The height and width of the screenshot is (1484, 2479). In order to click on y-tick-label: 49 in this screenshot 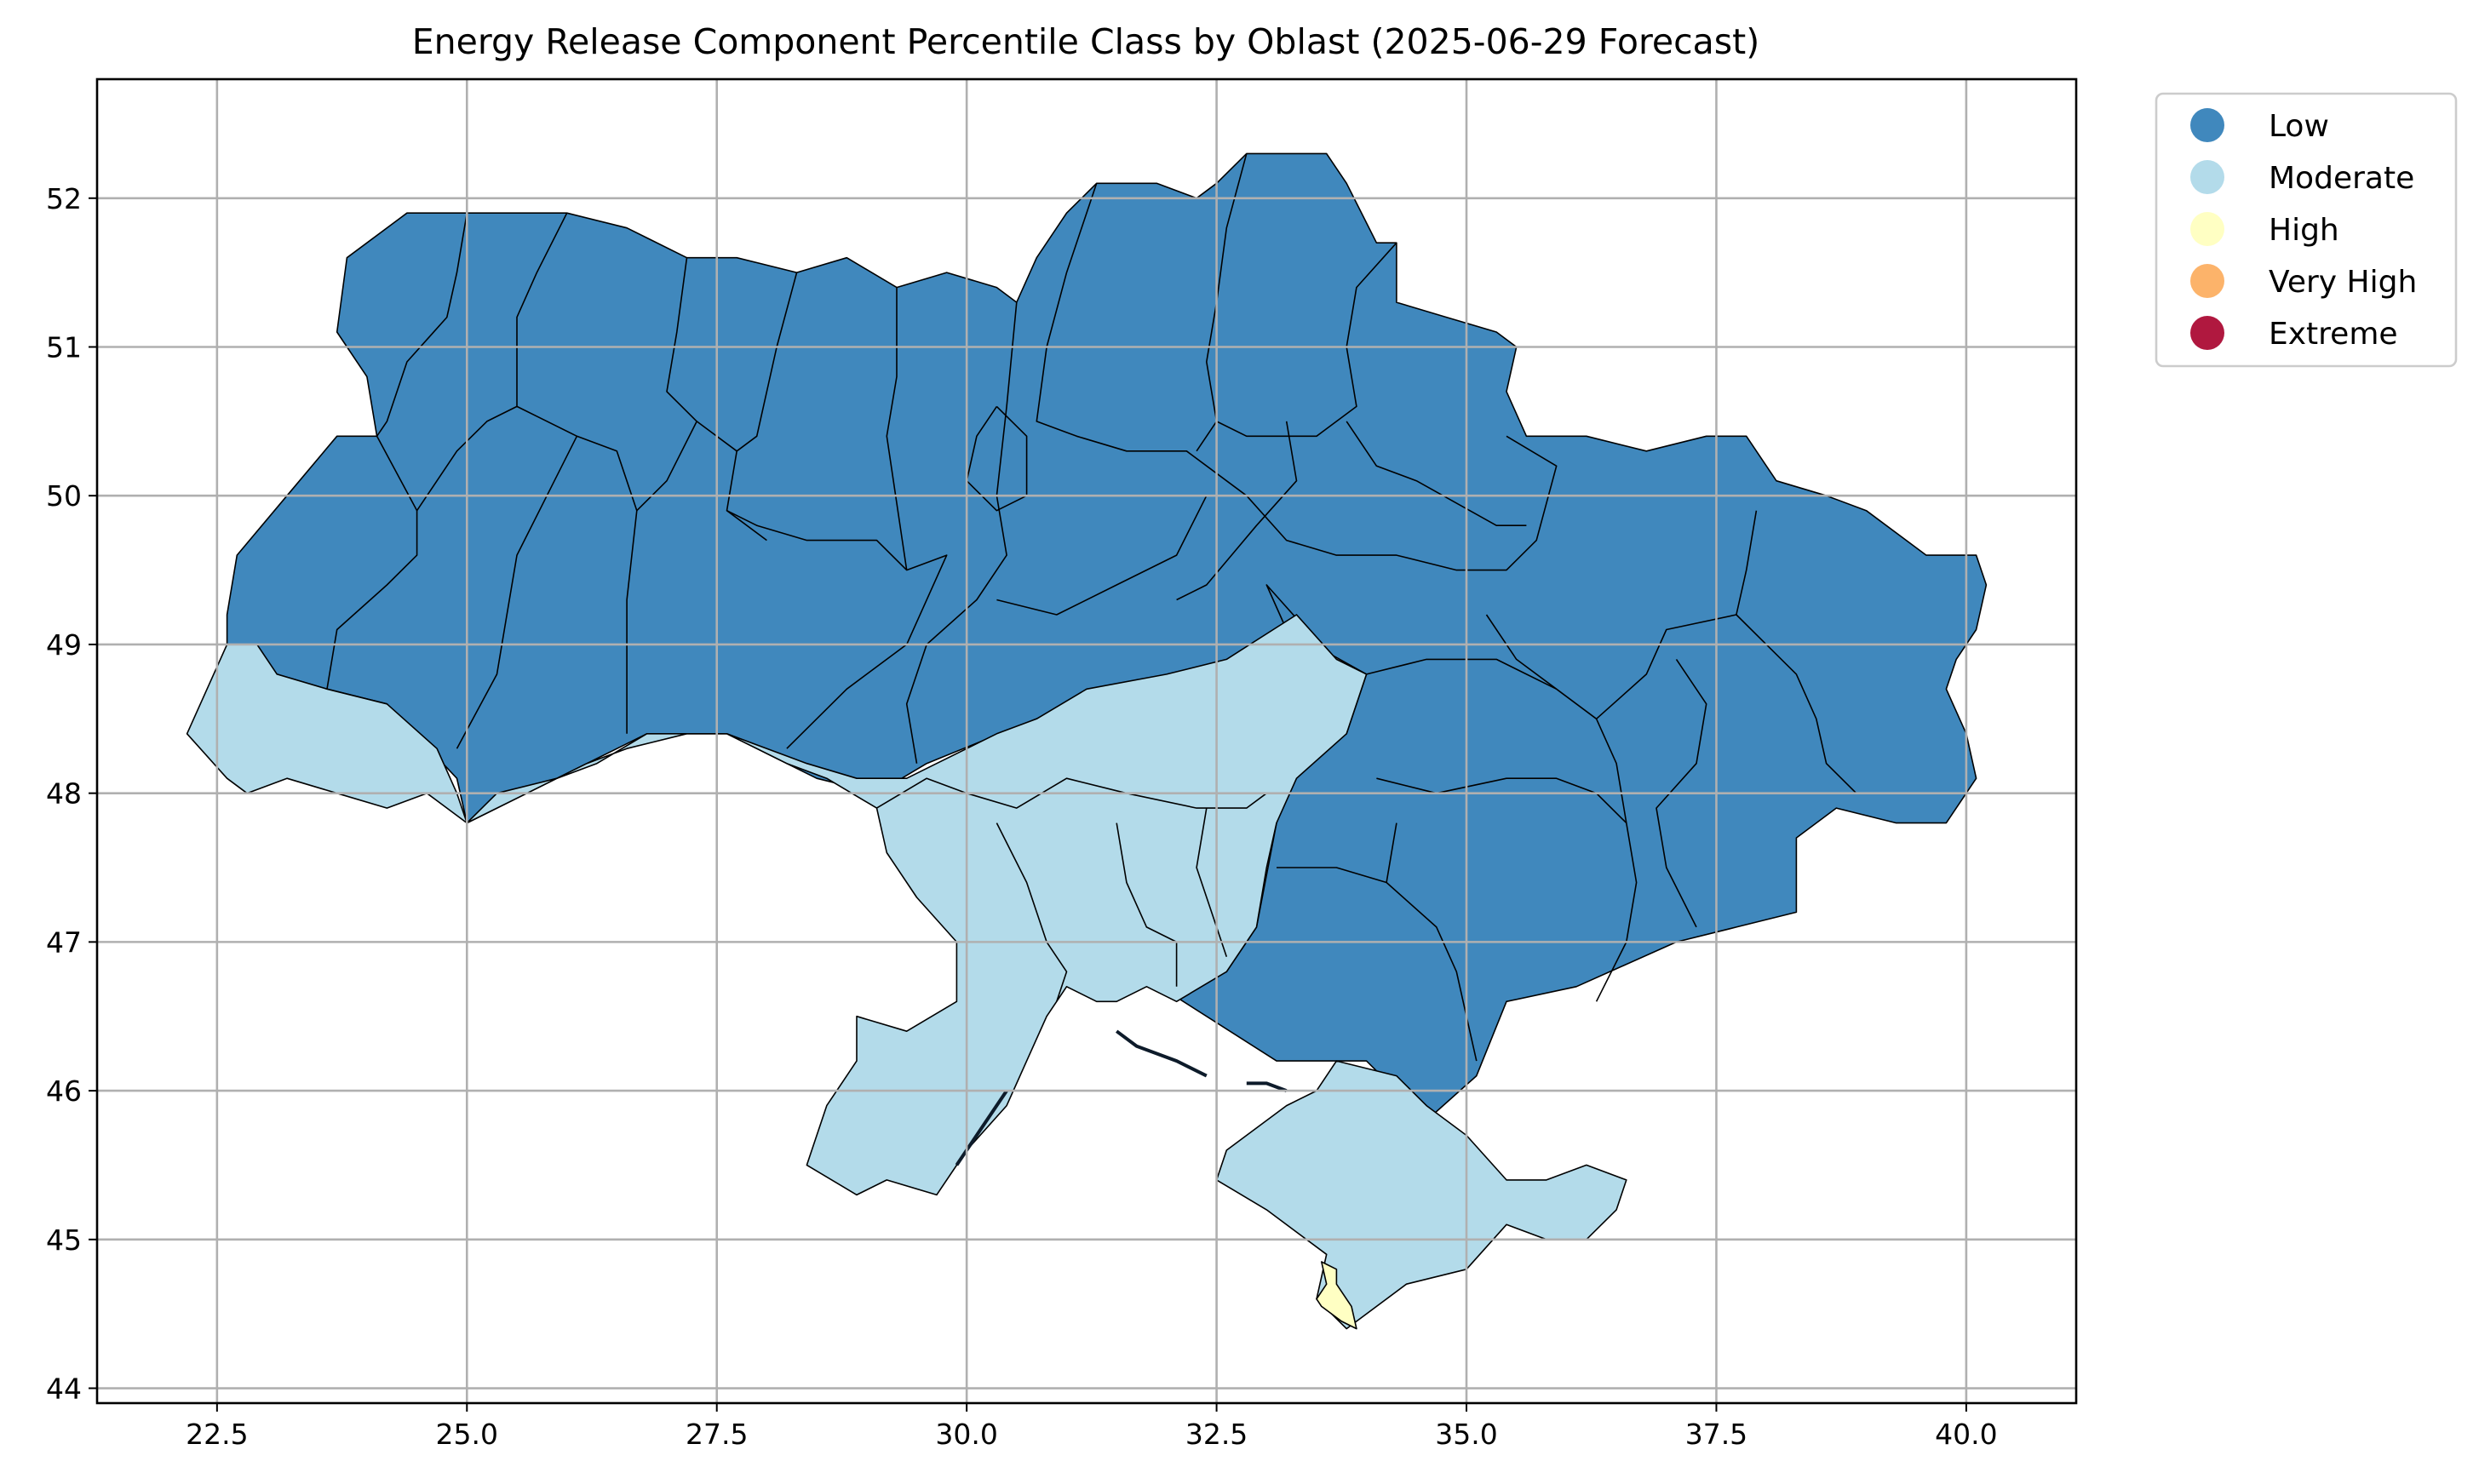, I will do `click(64, 645)`.